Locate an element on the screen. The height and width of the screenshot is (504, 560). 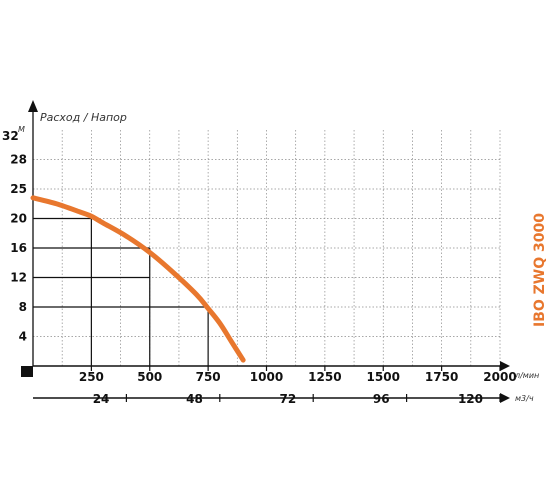
x-tick-label: 1250 is located at coordinates (324, 377).